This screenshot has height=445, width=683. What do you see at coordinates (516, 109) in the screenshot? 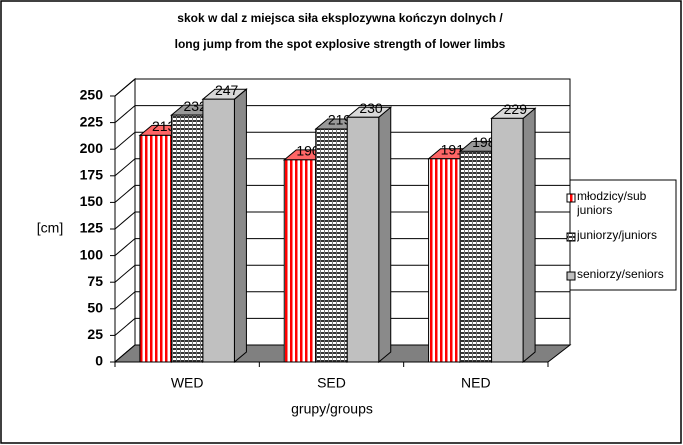
I see `value-label: 229` at bounding box center [516, 109].